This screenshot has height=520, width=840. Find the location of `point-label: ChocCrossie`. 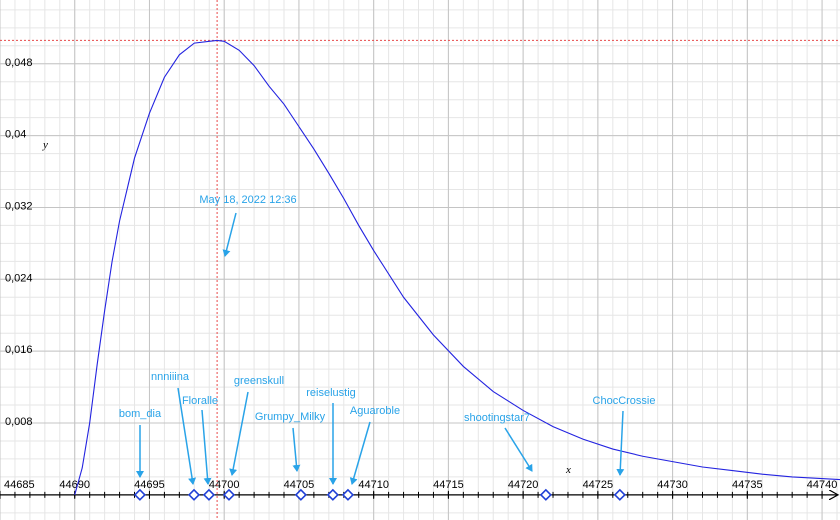

point-label: ChocCrossie is located at coordinates (624, 401).